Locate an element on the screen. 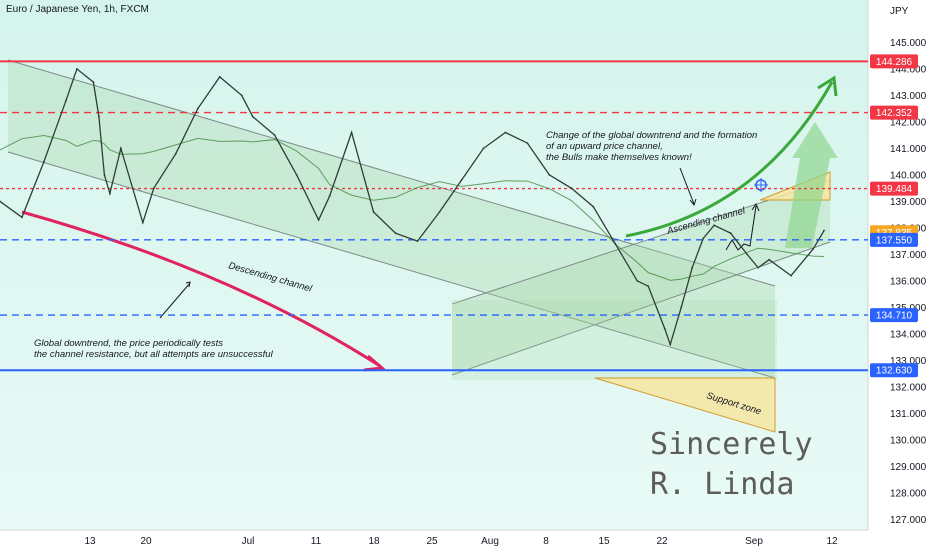  note-right-pointer is located at coordinates (687, 186).